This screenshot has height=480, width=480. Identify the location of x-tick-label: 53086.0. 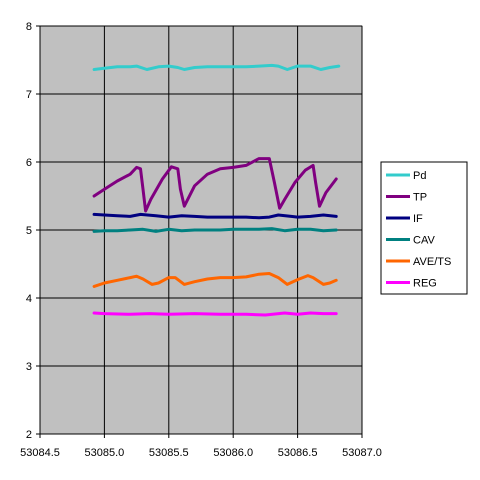
(233, 453).